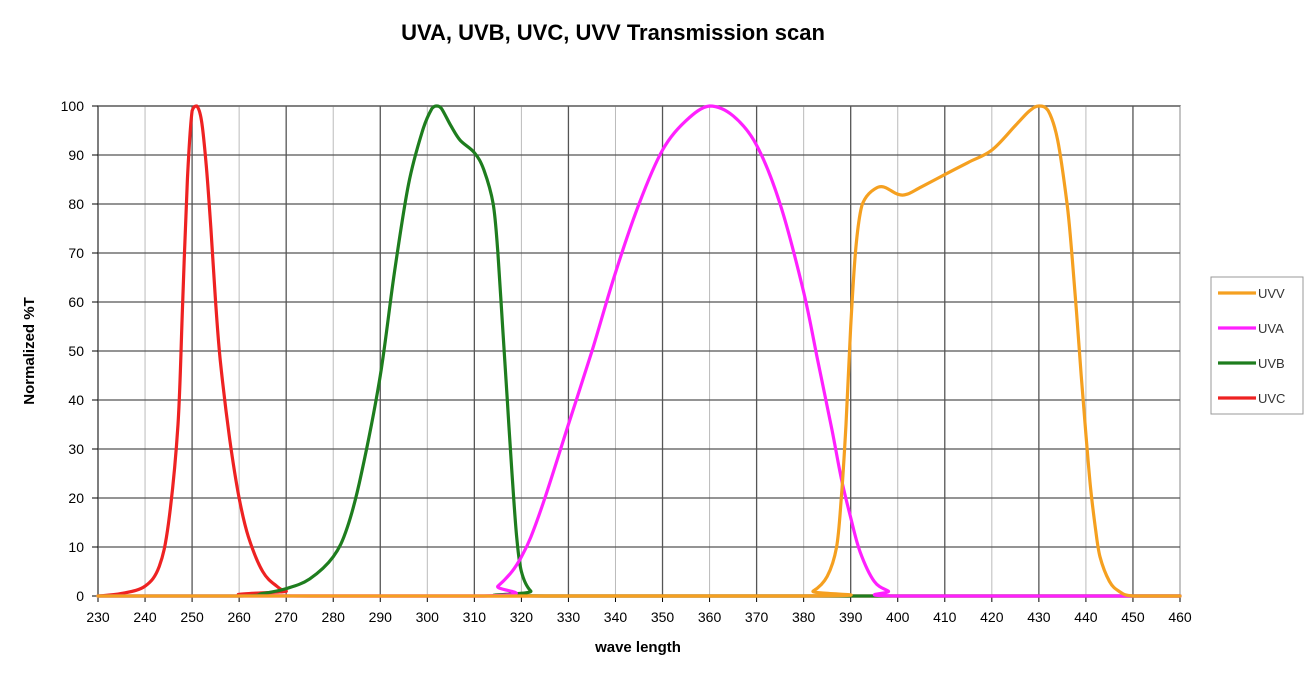 This screenshot has width=1311, height=679. What do you see at coordinates (98, 617) in the screenshot?
I see `x-tick-label: 230` at bounding box center [98, 617].